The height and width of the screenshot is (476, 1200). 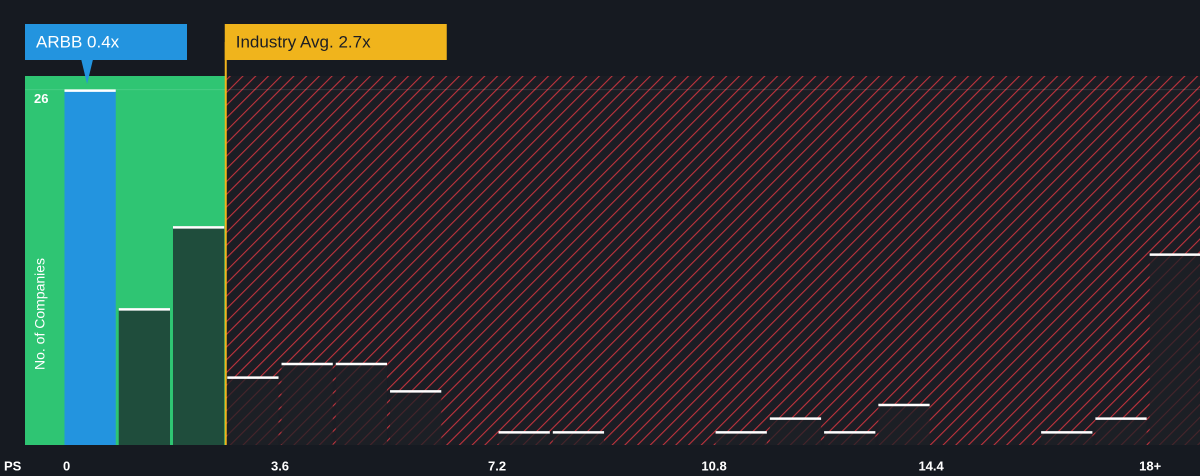 I want to click on x-tick-label: 7.2, so click(x=497, y=465).